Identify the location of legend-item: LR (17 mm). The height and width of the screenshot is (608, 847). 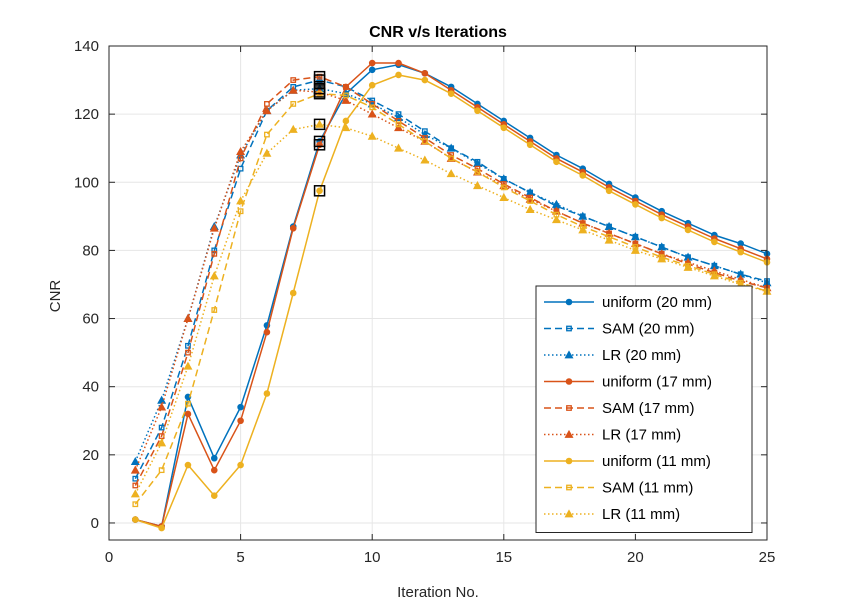
(612, 435).